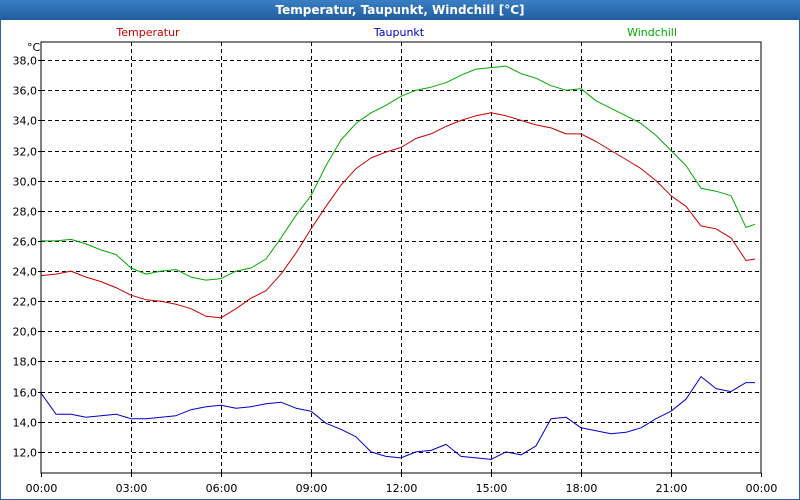 The width and height of the screenshot is (800, 500). I want to click on x-tick-time: 12:00, so click(402, 488).